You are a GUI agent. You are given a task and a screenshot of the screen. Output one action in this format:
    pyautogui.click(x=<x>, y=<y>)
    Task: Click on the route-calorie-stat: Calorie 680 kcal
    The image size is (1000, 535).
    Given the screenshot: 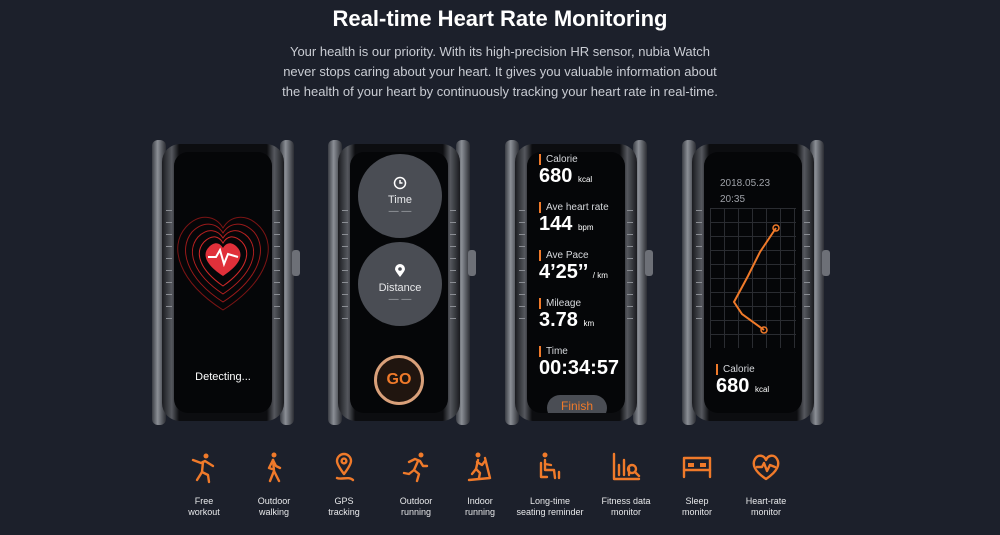 What is the action you would take?
    pyautogui.click(x=742, y=381)
    